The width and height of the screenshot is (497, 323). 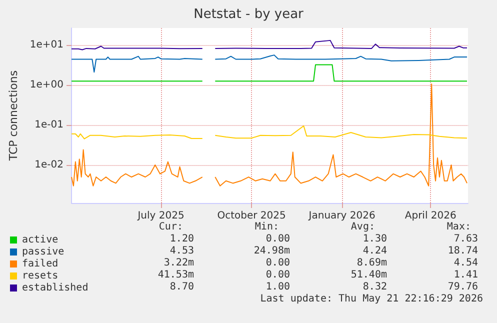 What do you see at coordinates (49, 164) in the screenshot?
I see `y-tick-label: 1e-02` at bounding box center [49, 164].